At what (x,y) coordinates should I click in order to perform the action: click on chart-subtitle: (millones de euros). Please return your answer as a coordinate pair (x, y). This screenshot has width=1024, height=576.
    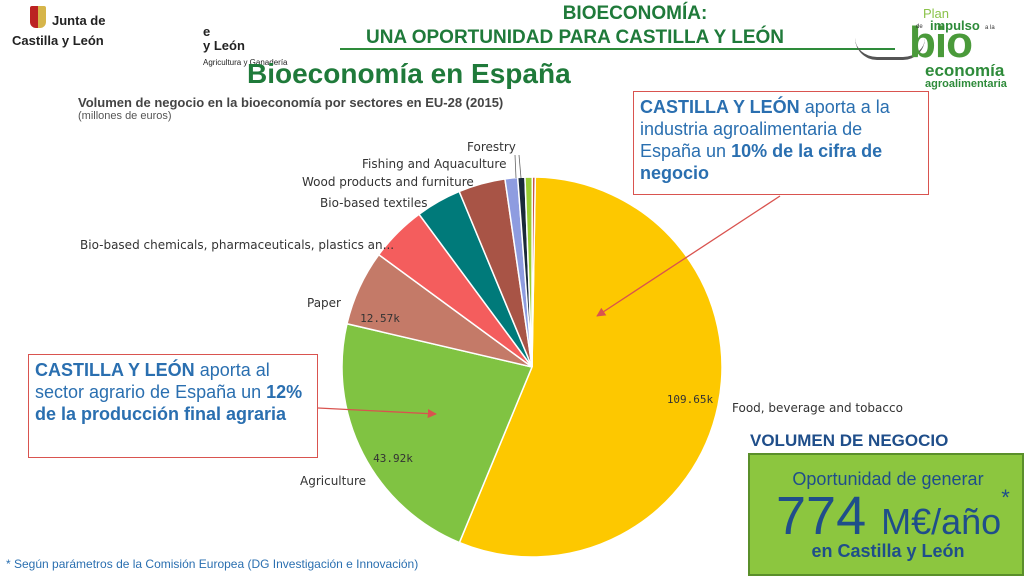
    Looking at the image, I should click on (125, 116).